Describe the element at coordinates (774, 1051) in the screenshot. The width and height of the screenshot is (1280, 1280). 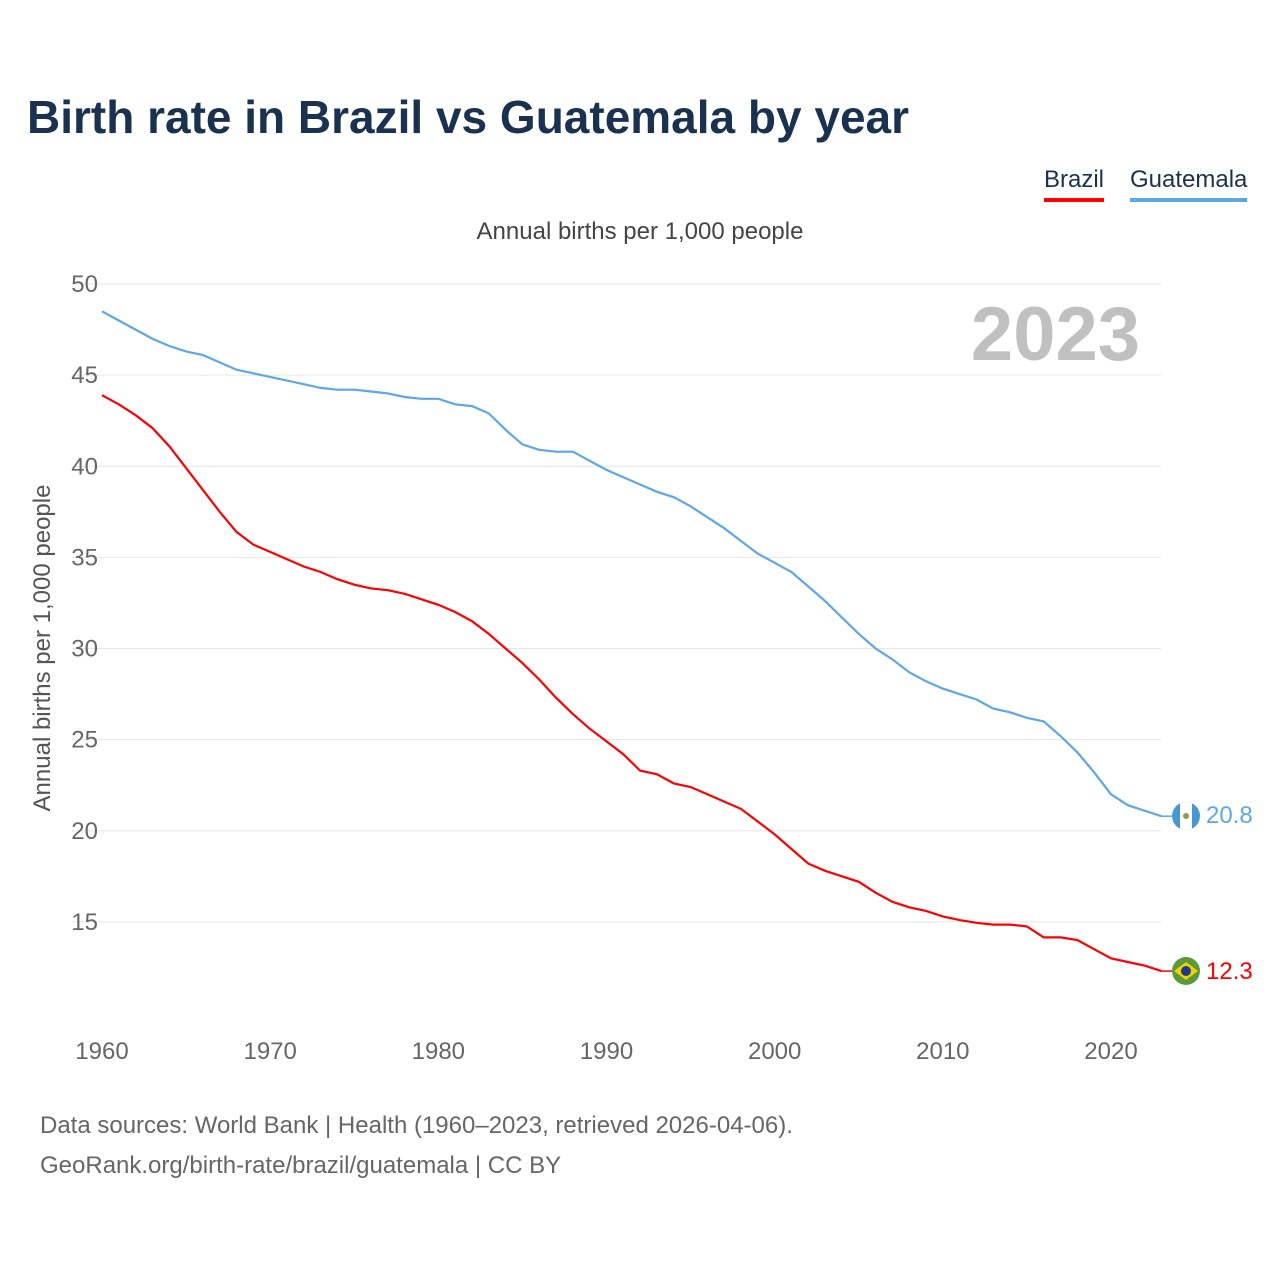
I see `x-tick-label: 2000` at that location.